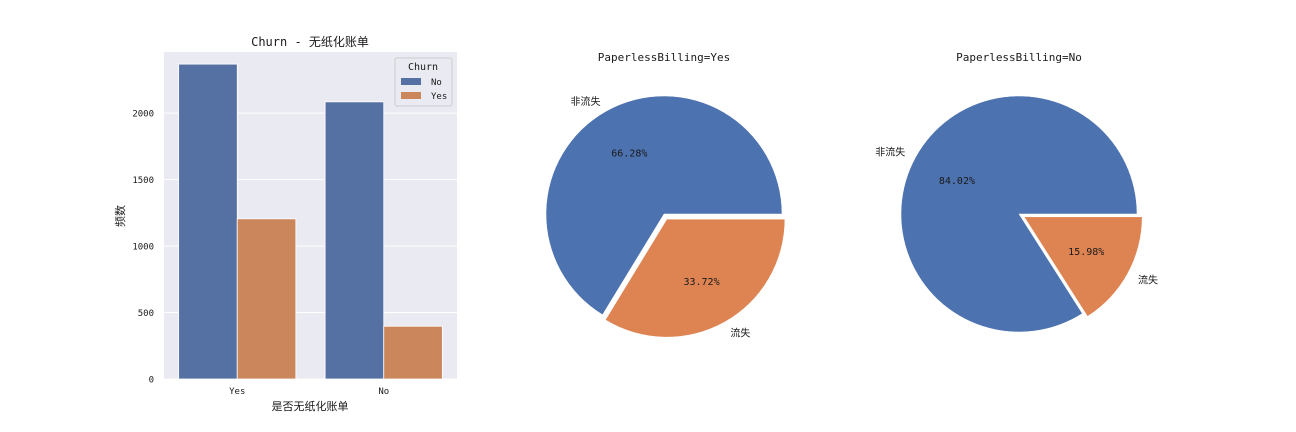  I want to click on bar-yes-no, so click(208, 221).